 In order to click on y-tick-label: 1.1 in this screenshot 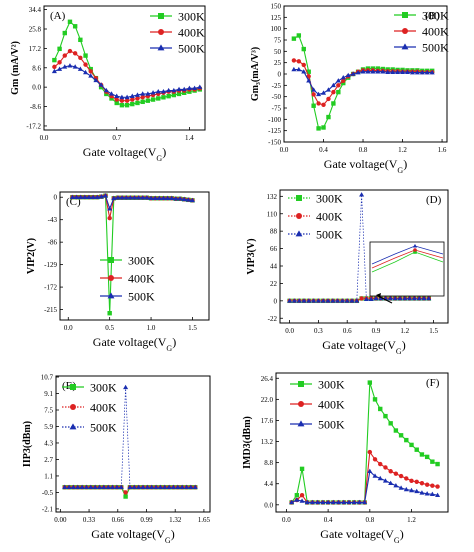, I will do `click(48, 476)`.